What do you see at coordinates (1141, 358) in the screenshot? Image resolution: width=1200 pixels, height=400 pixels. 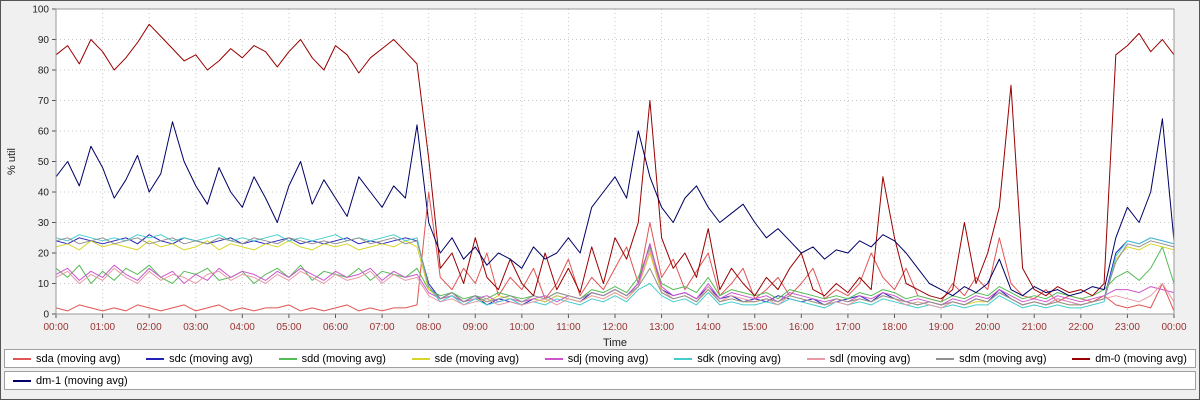 I see `legend-label: dm-0 (moving avg)` at bounding box center [1141, 358].